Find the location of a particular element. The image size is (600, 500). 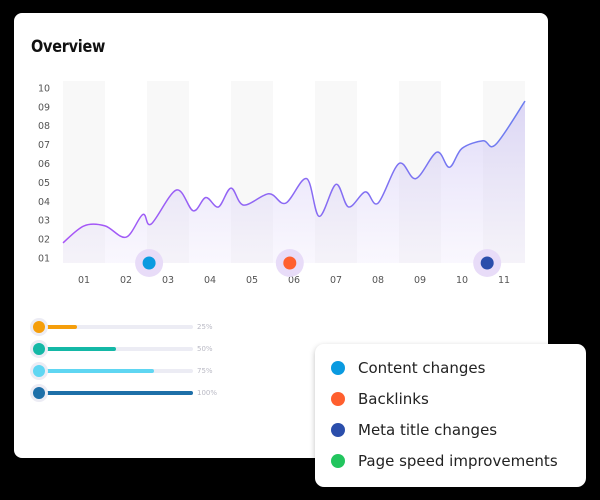

y-tick-label: 07 is located at coordinates (44, 145).